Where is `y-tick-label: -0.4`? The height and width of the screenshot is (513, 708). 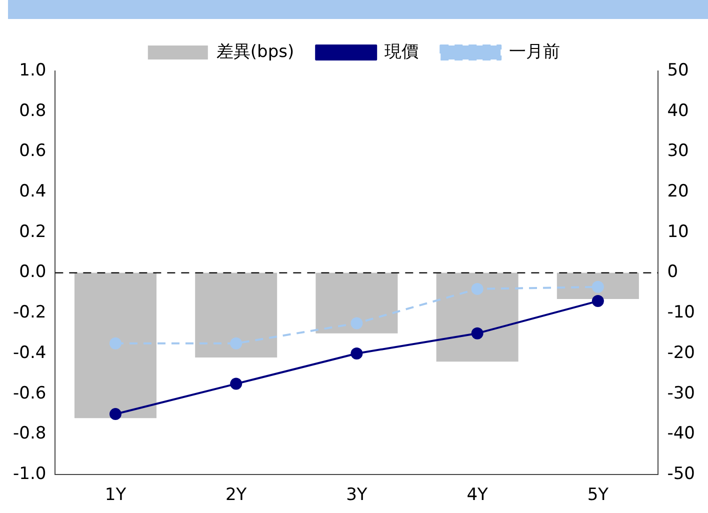 y-tick-label: -0.4 is located at coordinates (29, 352).